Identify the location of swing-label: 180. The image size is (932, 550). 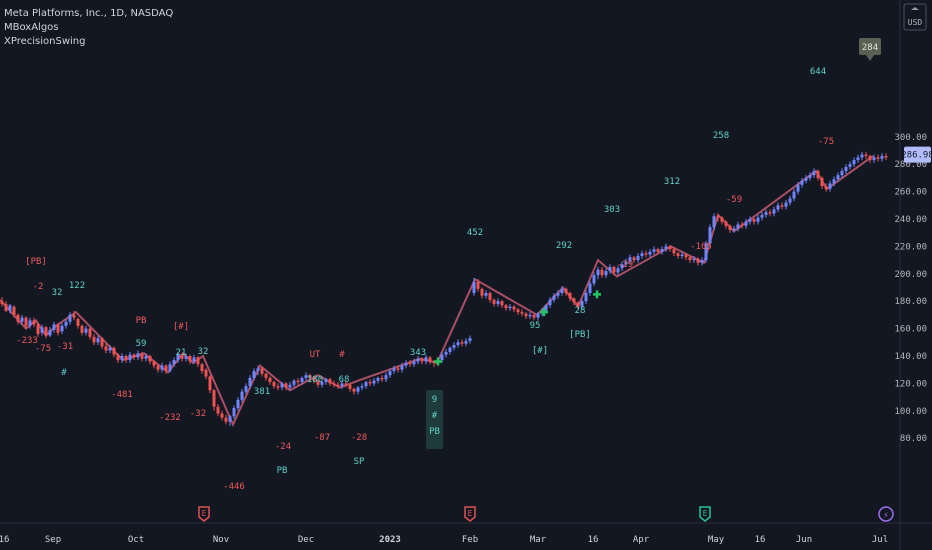
(315, 380).